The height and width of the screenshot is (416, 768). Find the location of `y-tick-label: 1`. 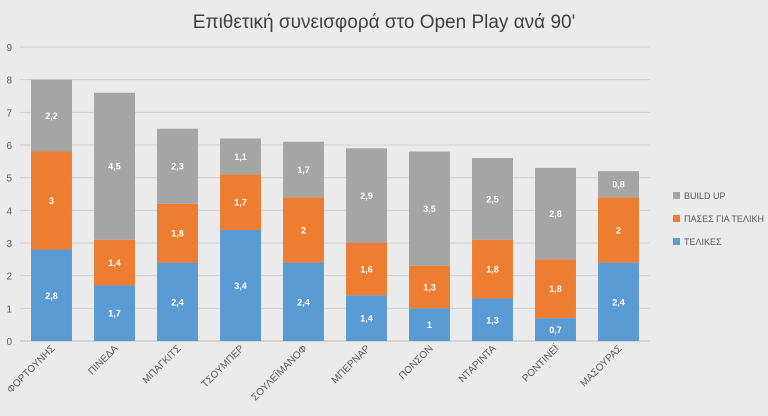

y-tick-label: 1 is located at coordinates (9, 309).